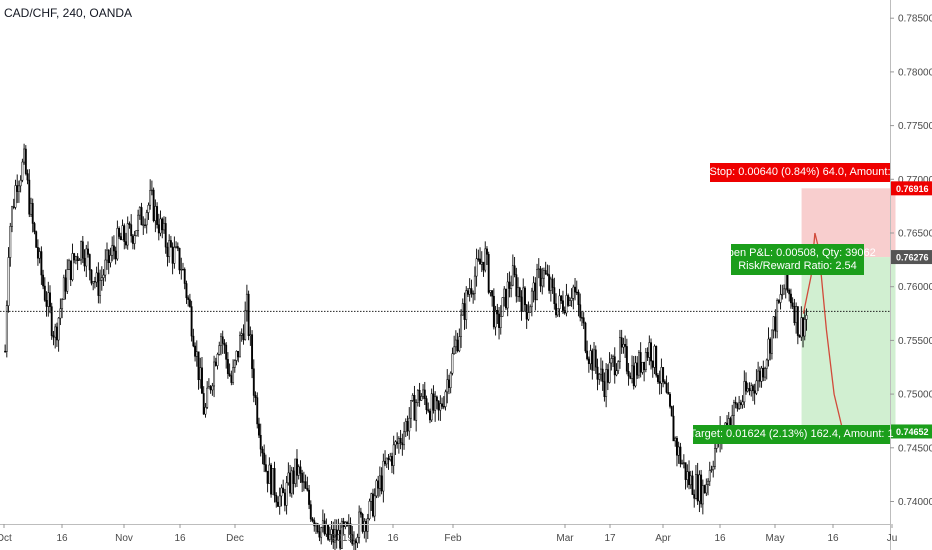 The image size is (932, 550). I want to click on price-box-text-target: 0.74652, so click(912, 432).